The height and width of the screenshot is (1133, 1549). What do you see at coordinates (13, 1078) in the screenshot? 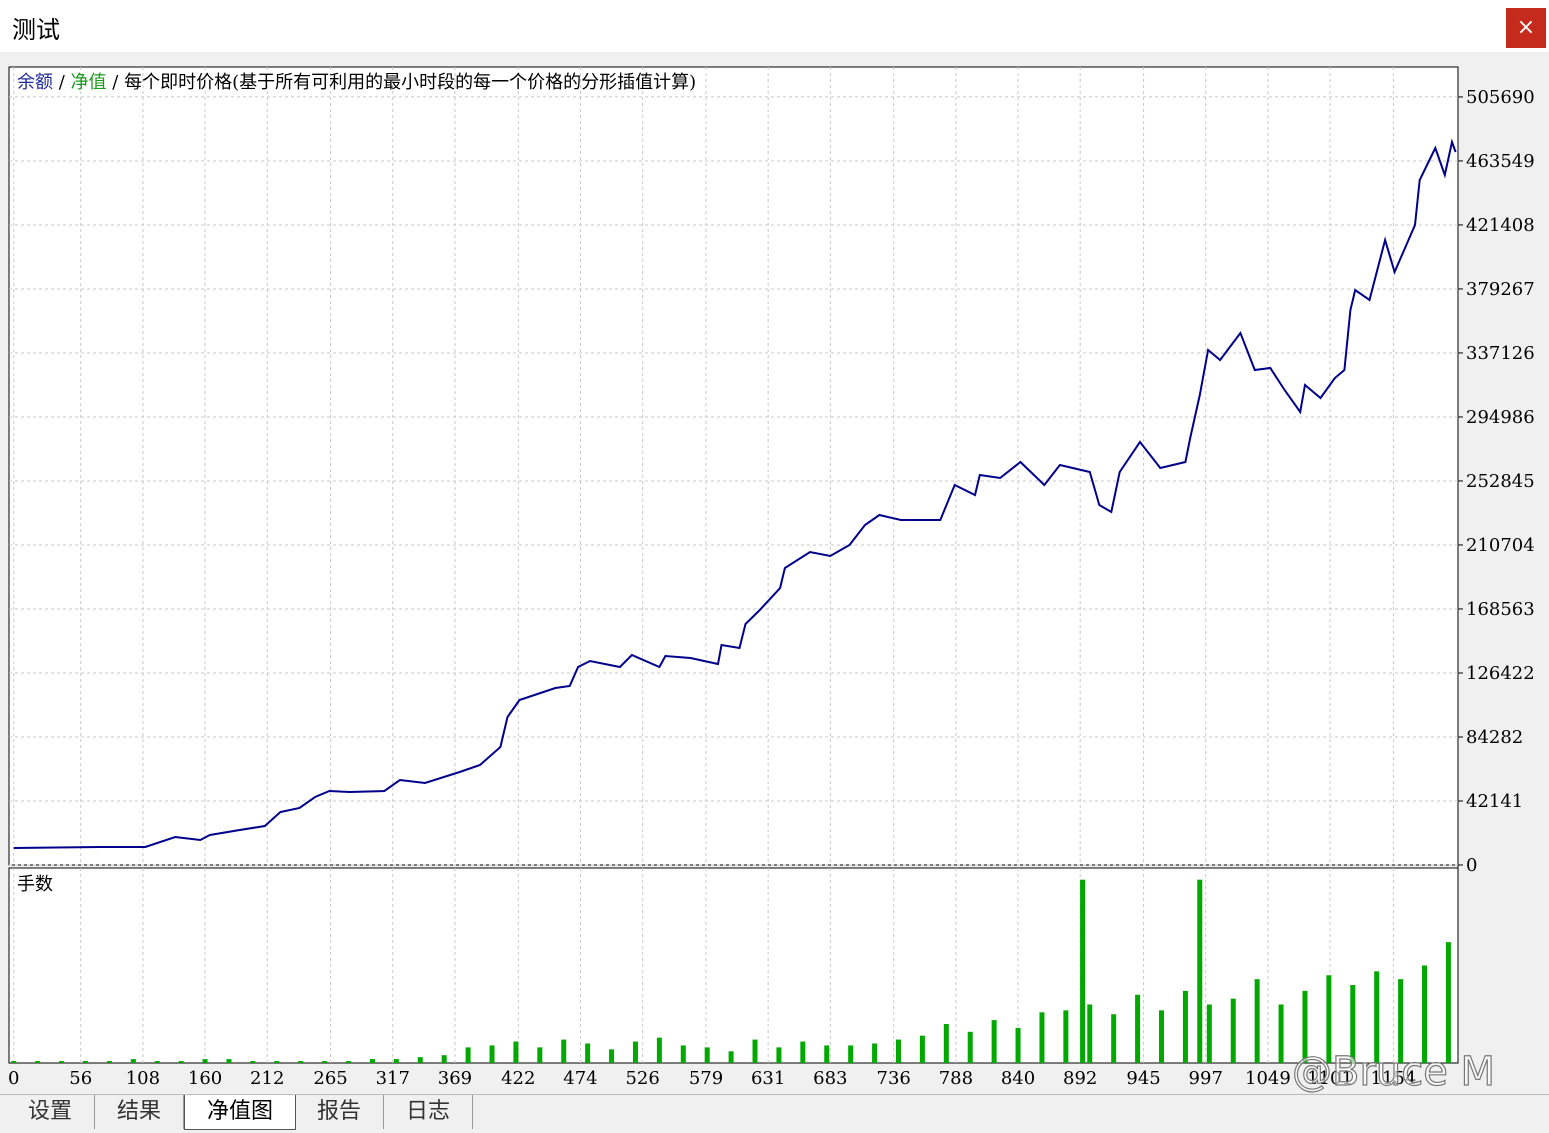
I see `x-tick-label: 0` at bounding box center [13, 1078].